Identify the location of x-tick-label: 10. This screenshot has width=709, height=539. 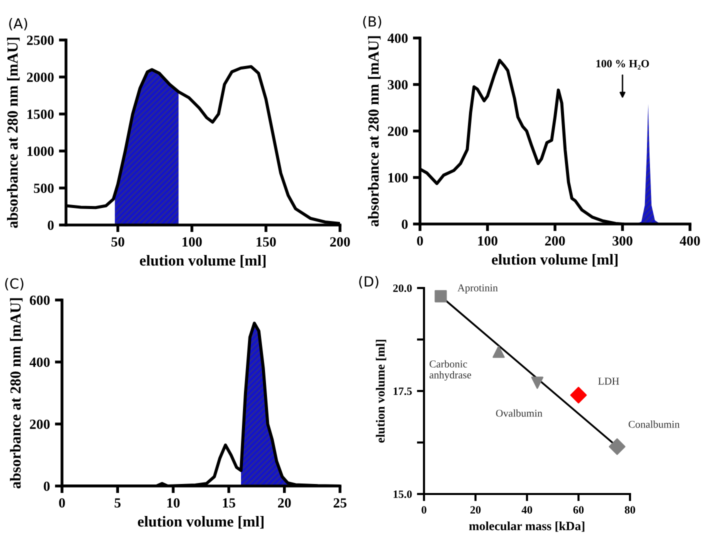
(173, 503).